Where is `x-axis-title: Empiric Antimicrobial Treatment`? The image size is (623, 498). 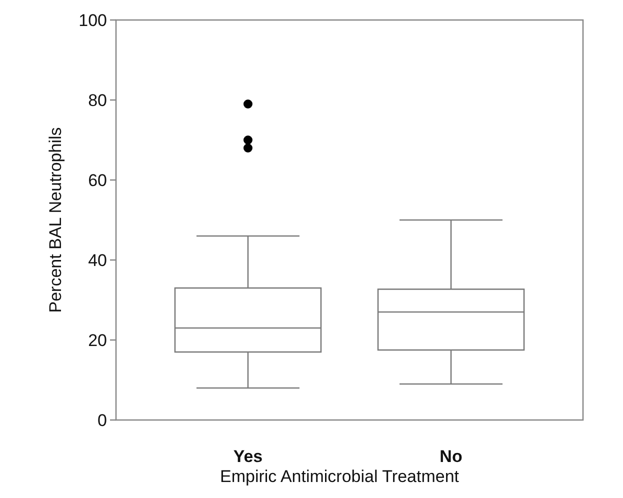
x-axis-title: Empiric Antimicrobial Treatment is located at coordinates (340, 476).